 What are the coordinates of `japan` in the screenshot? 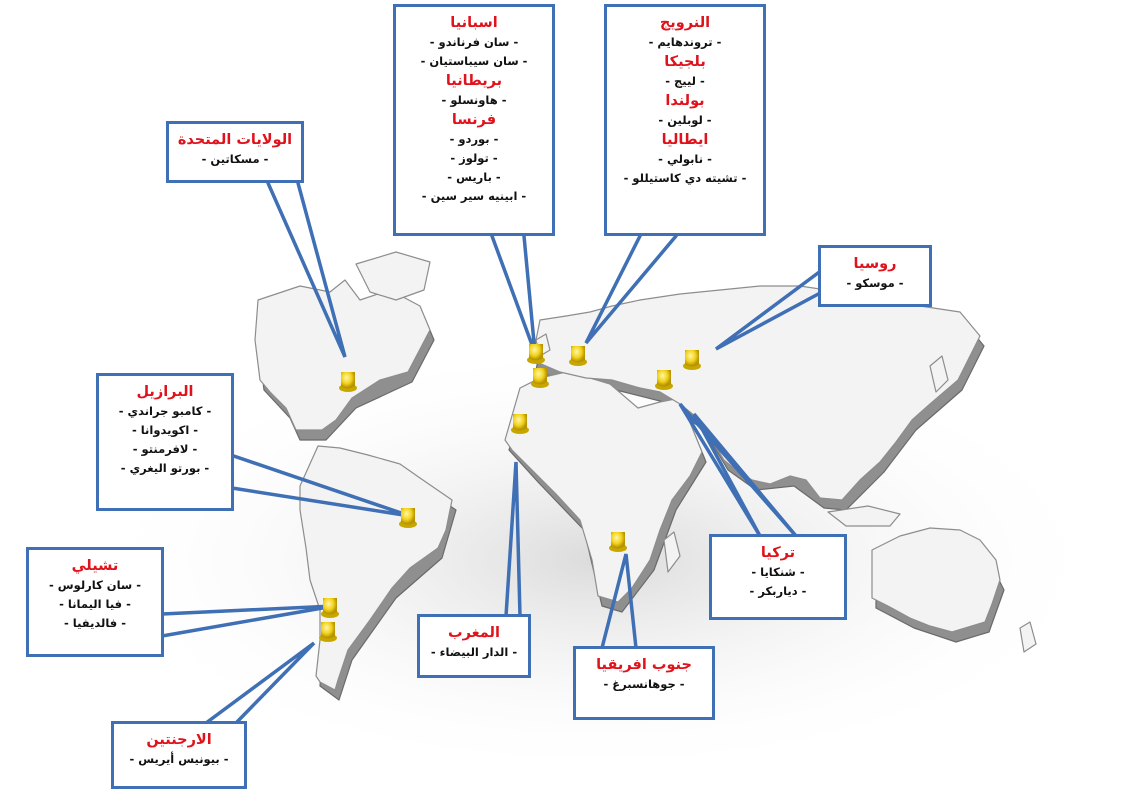 It's located at (939, 374).